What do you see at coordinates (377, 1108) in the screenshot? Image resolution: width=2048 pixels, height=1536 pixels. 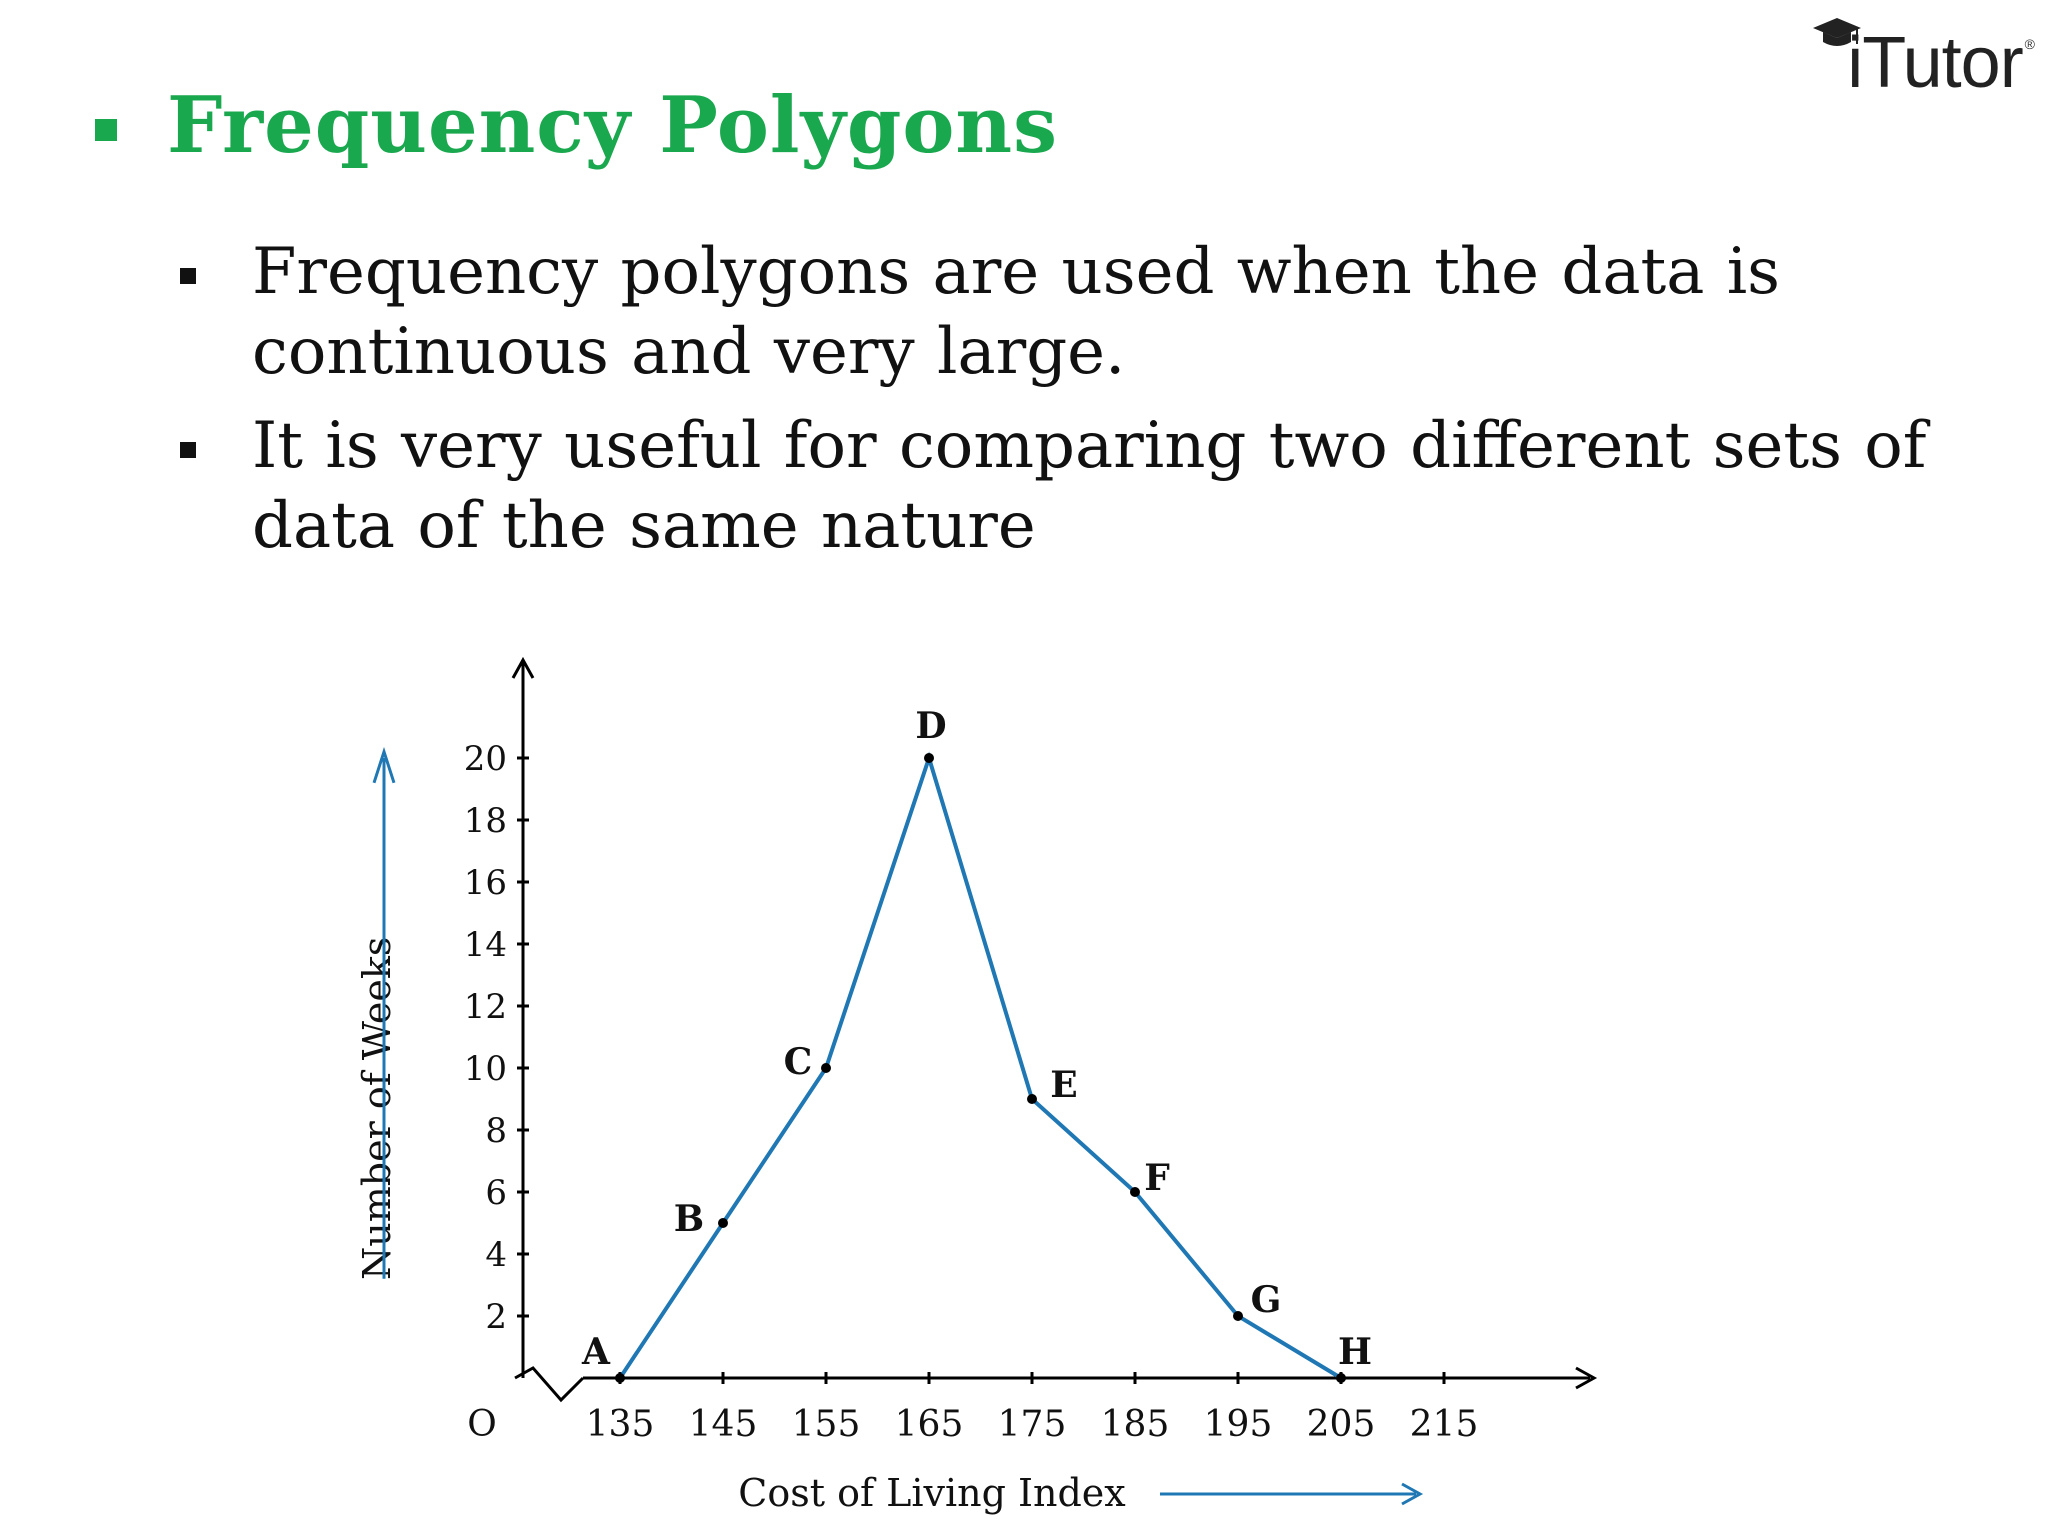 I see `y-axis-title: Number of Weeks` at bounding box center [377, 1108].